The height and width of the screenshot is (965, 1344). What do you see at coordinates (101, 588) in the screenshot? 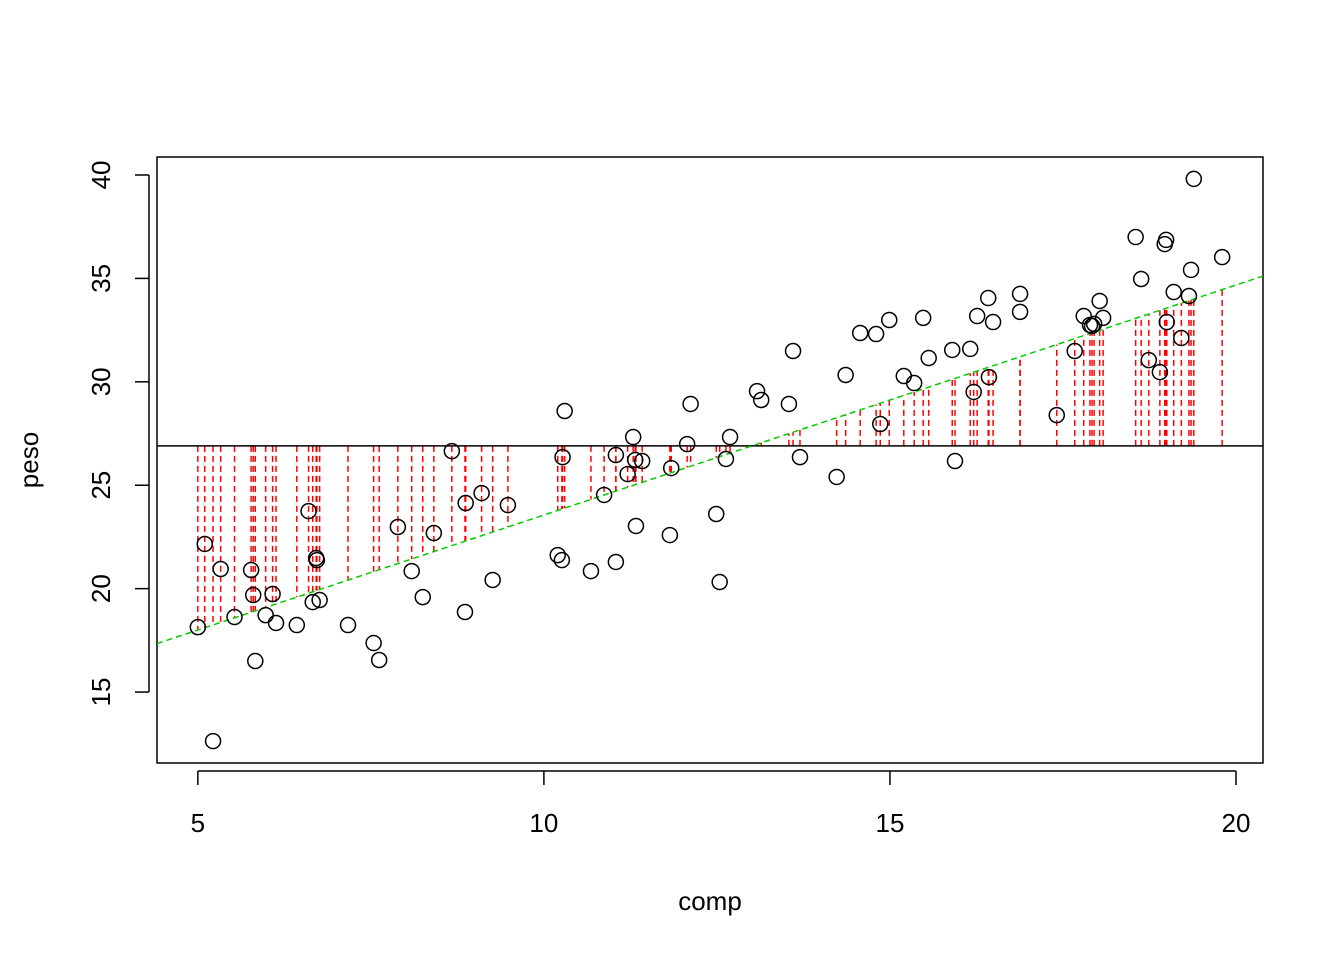
I see `y-tick-label: 20` at bounding box center [101, 588].